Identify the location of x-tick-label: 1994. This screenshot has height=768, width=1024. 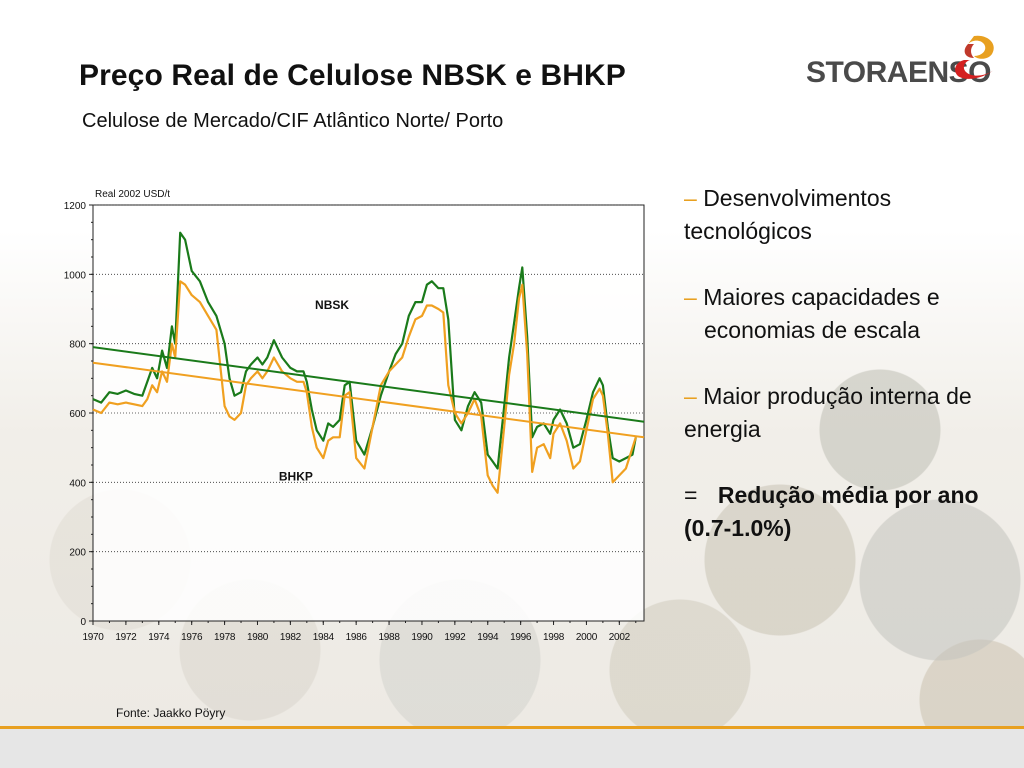
(488, 637).